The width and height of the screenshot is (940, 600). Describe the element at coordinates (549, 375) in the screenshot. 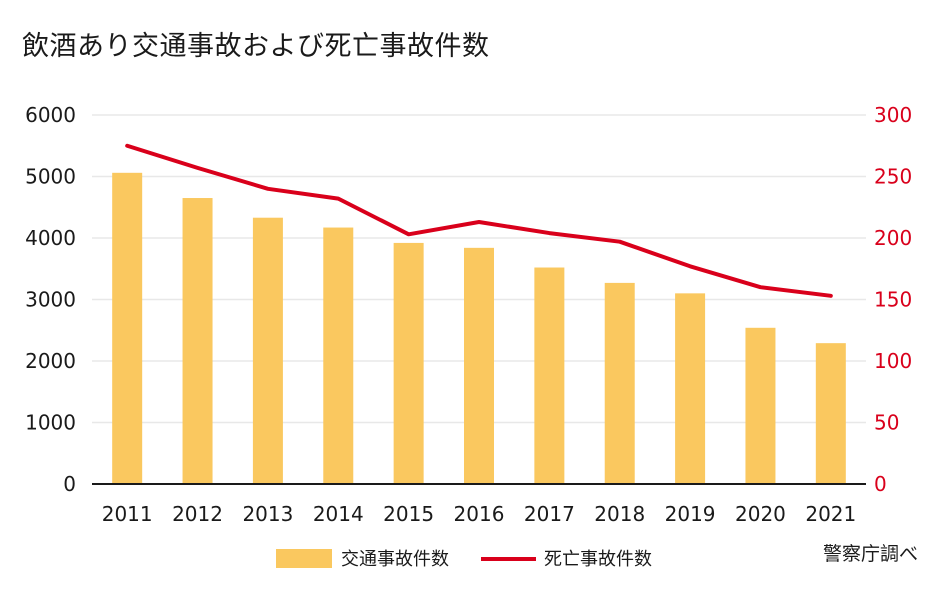

I see `bar-2017` at that location.